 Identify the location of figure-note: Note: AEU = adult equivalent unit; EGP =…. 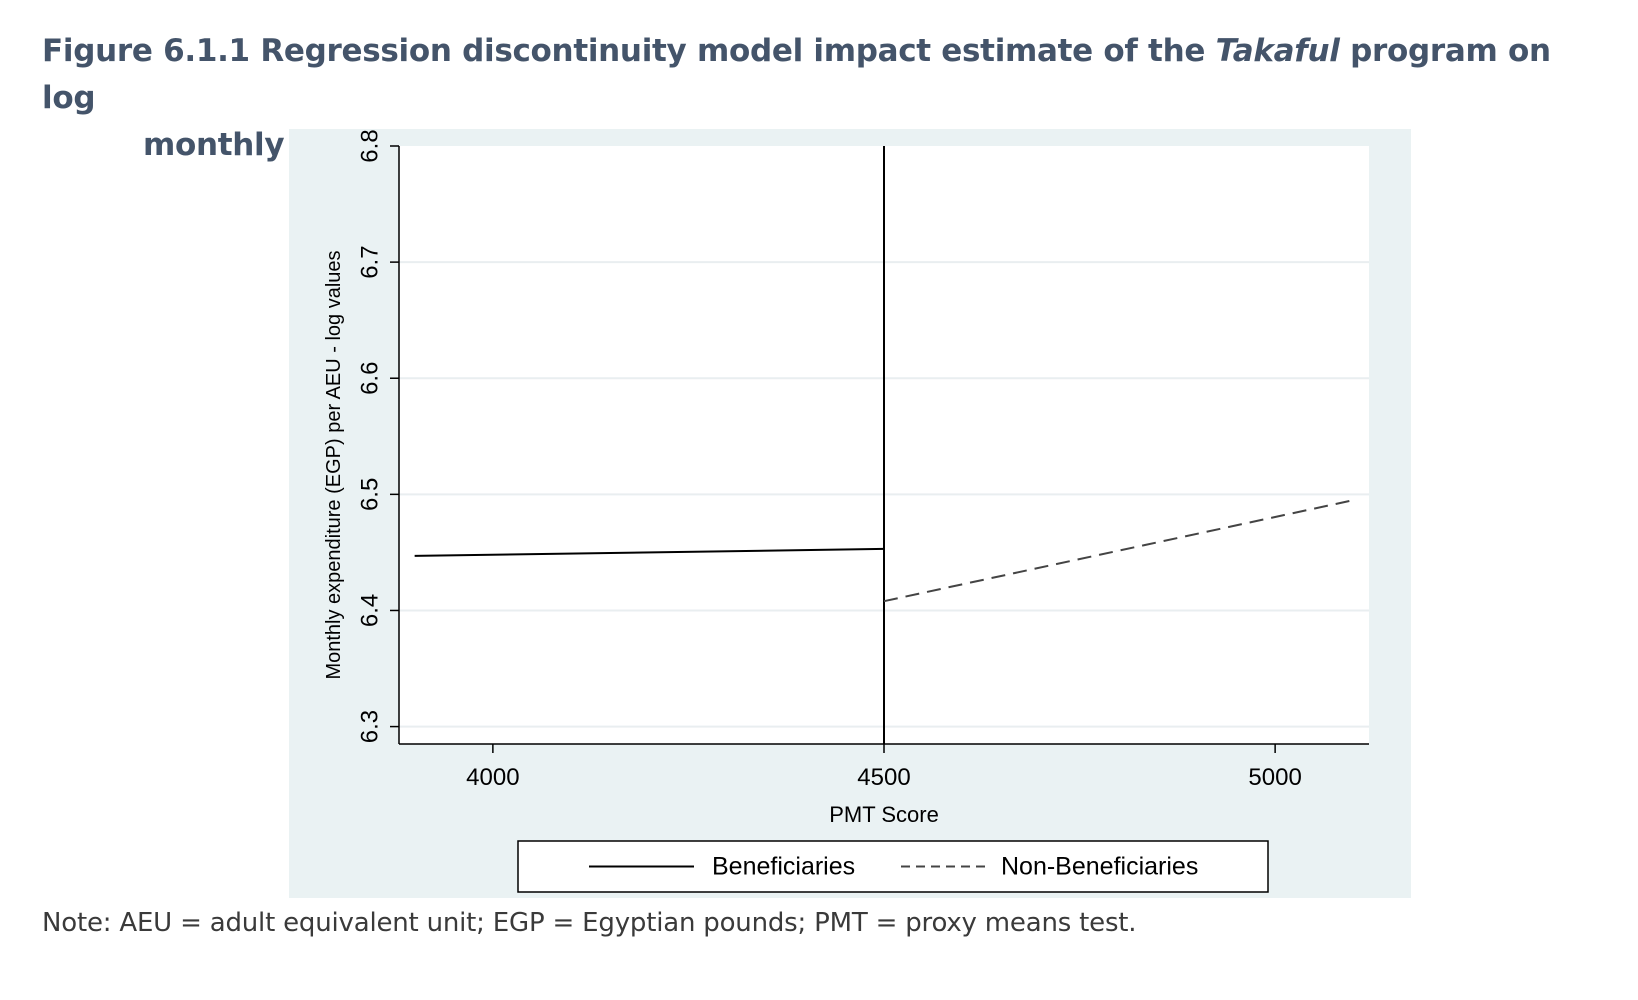
(589, 923).